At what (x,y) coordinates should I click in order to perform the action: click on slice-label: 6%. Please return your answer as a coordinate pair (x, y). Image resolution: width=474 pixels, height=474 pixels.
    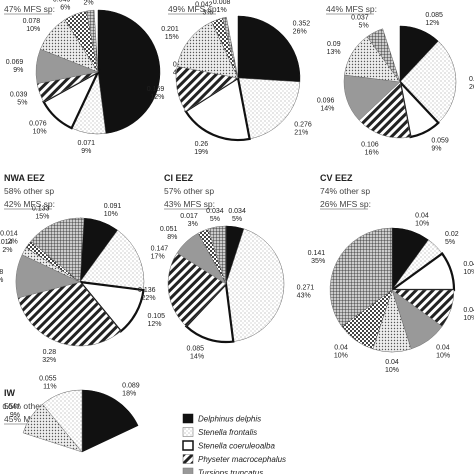
    Looking at the image, I should click on (65, 7).